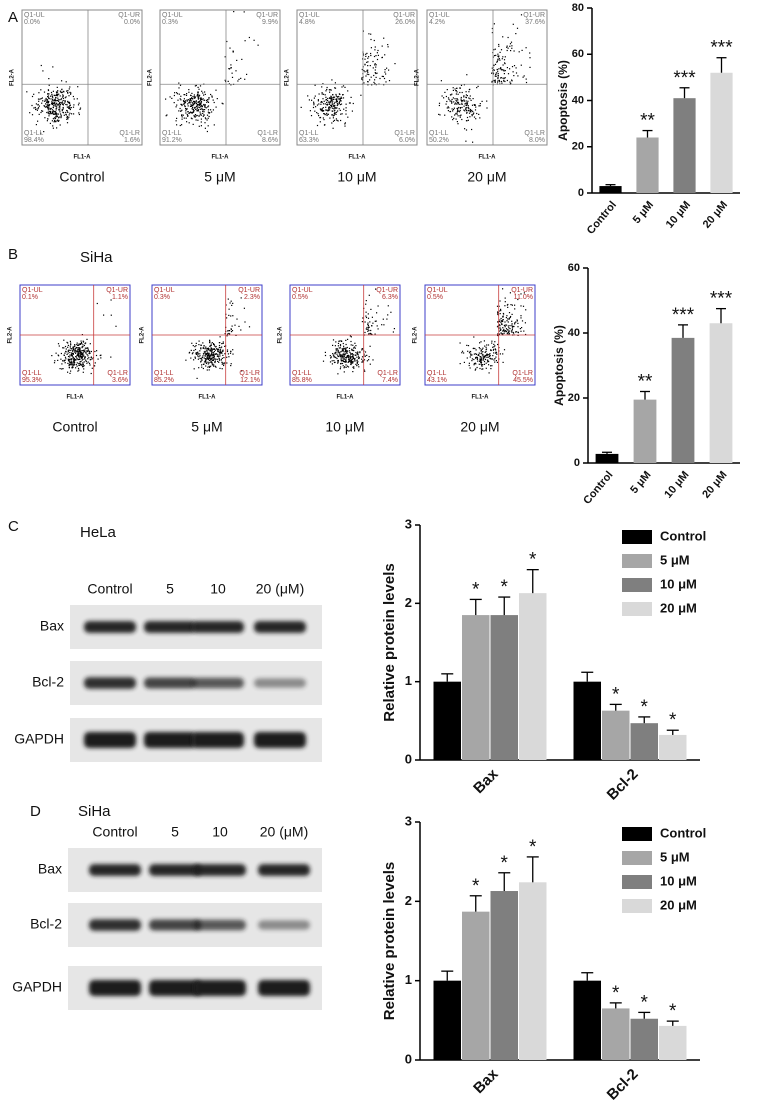 Image resolution: width=765 pixels, height=1101 pixels. Describe the element at coordinates (162, 297) in the screenshot. I see `quadrant-percent: 0.3%` at that location.